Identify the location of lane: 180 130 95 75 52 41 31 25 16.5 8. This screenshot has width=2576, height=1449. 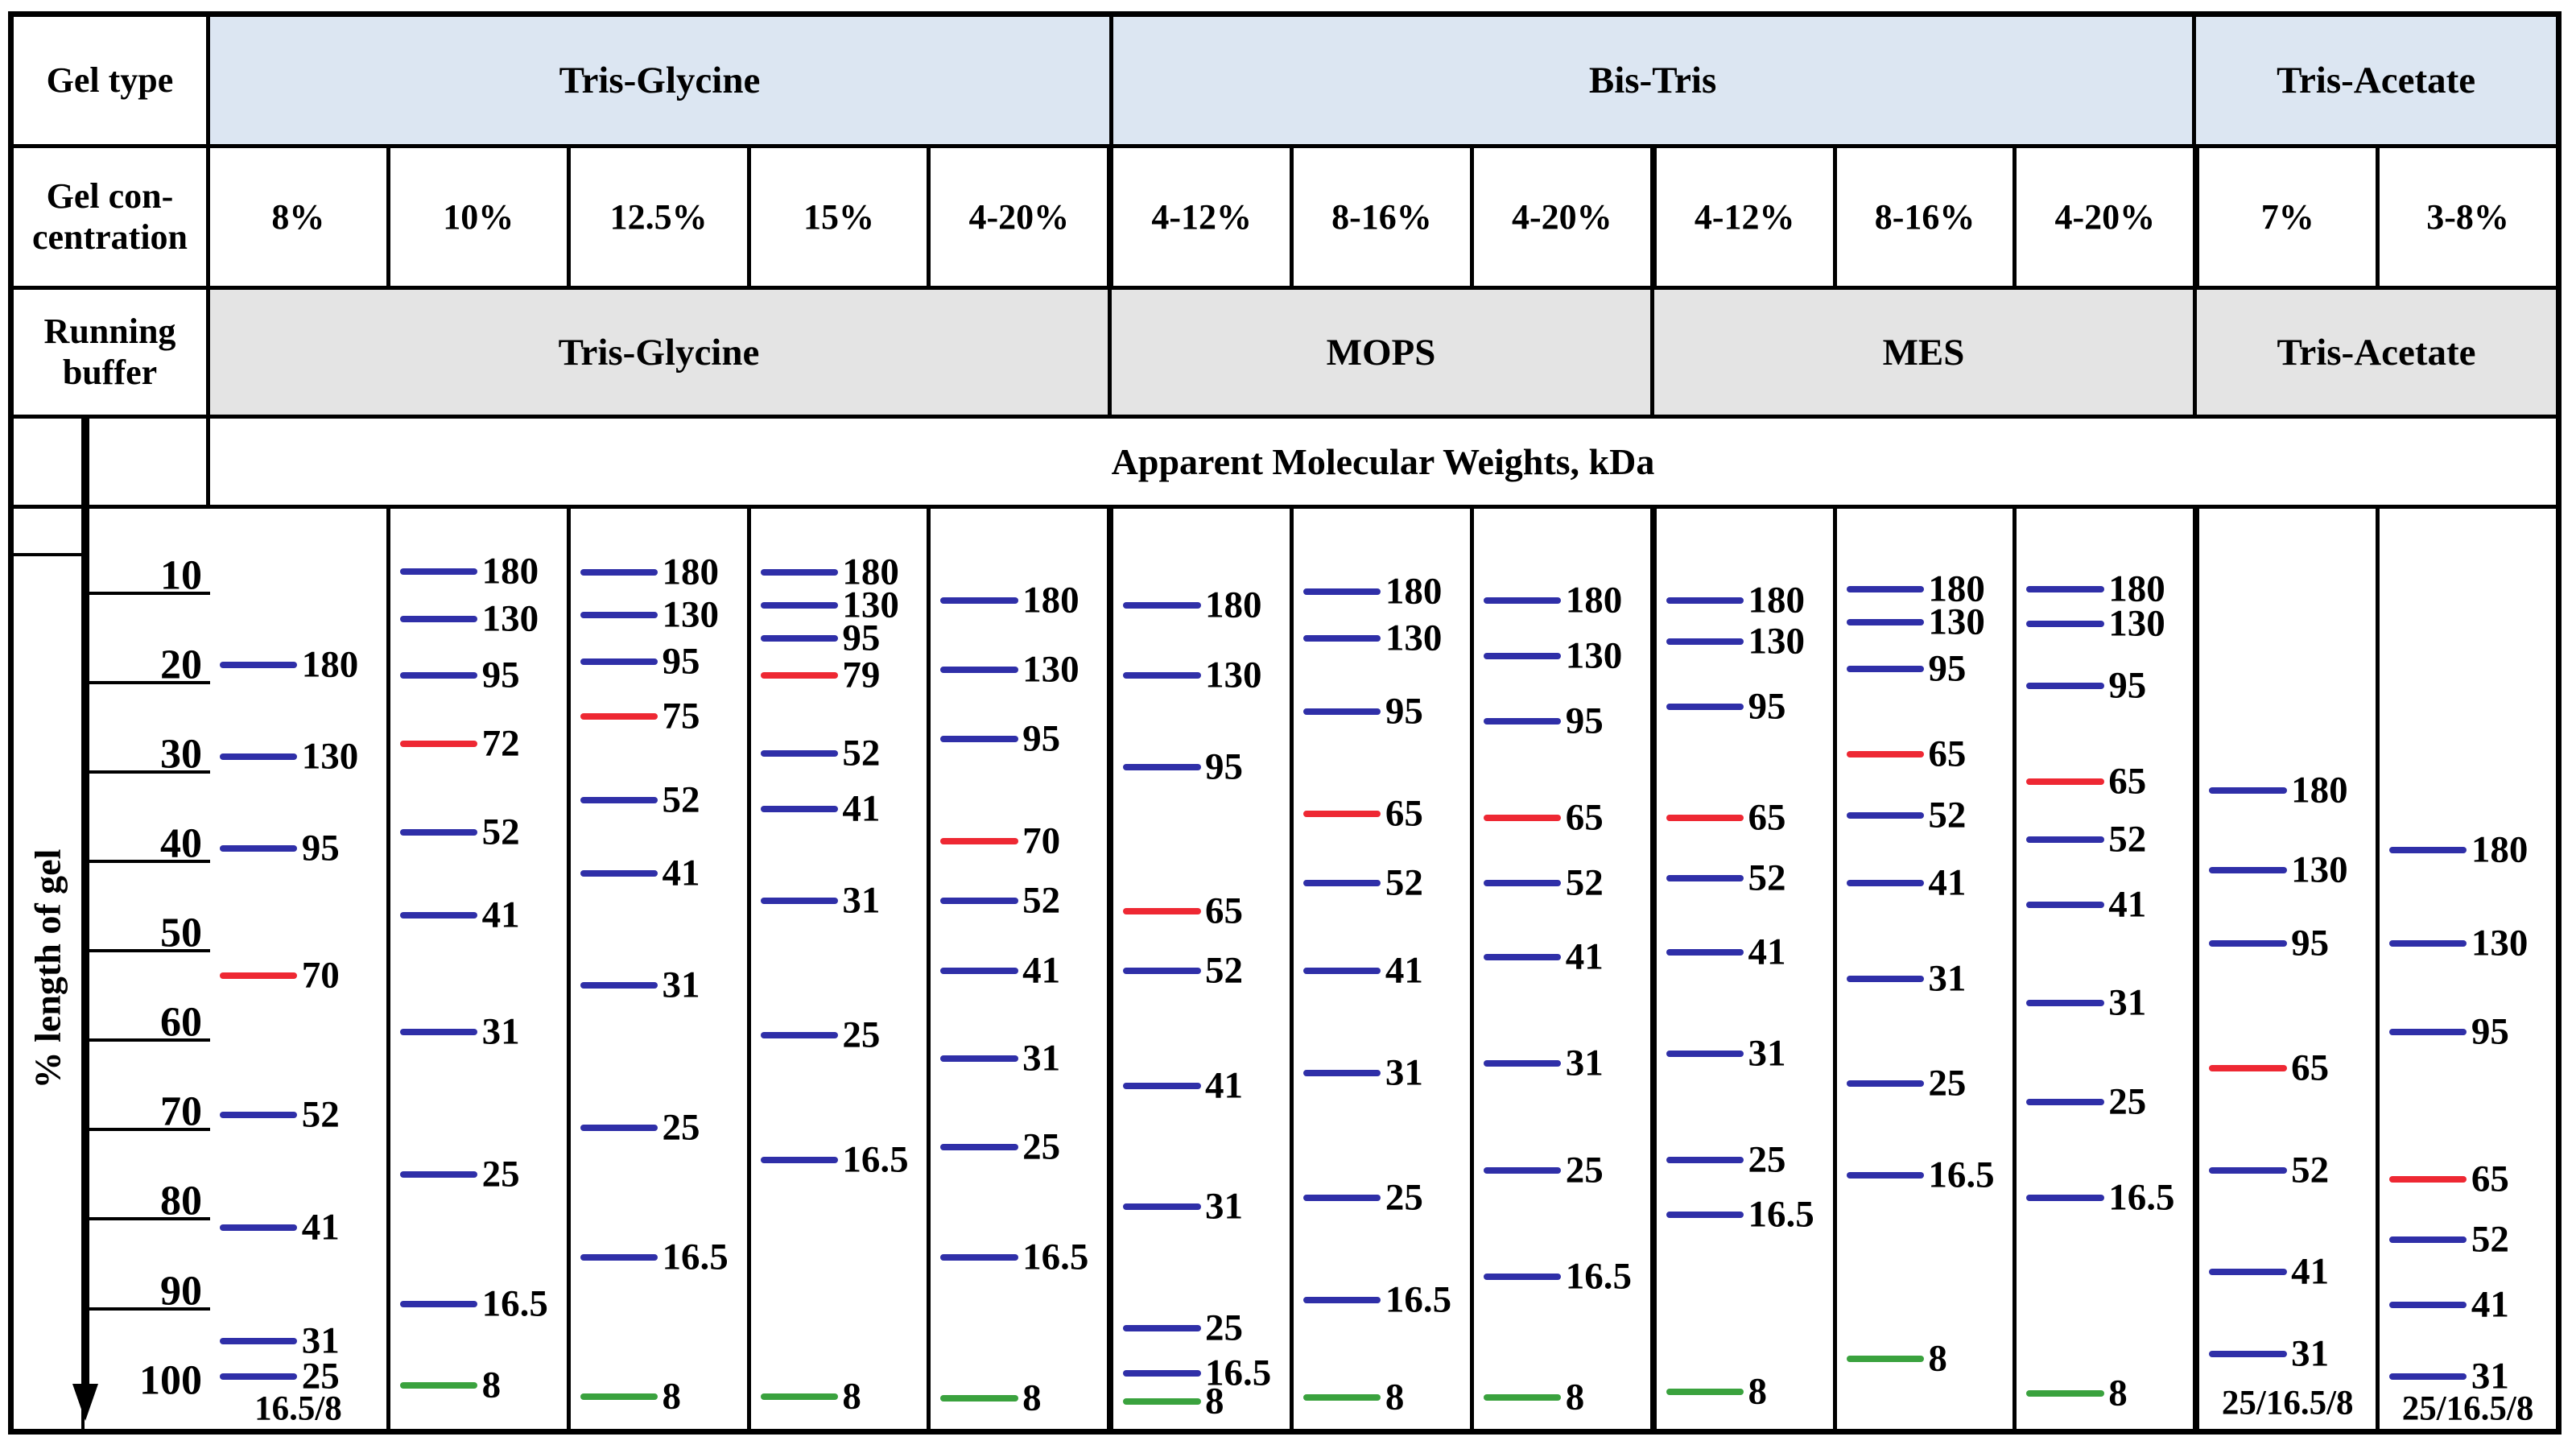
(660, 969).